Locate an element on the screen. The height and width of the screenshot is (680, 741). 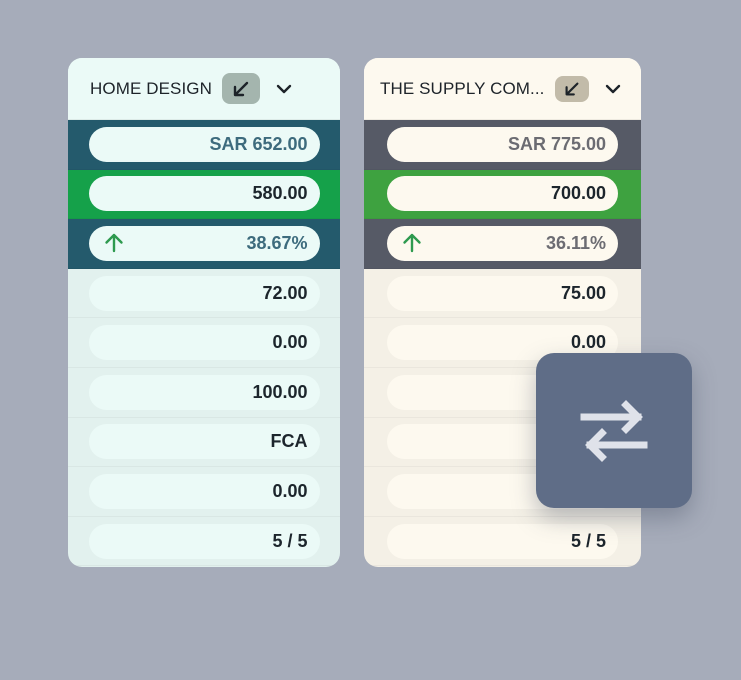
vendor-name: HOME DESIGN is located at coordinates (151, 88).